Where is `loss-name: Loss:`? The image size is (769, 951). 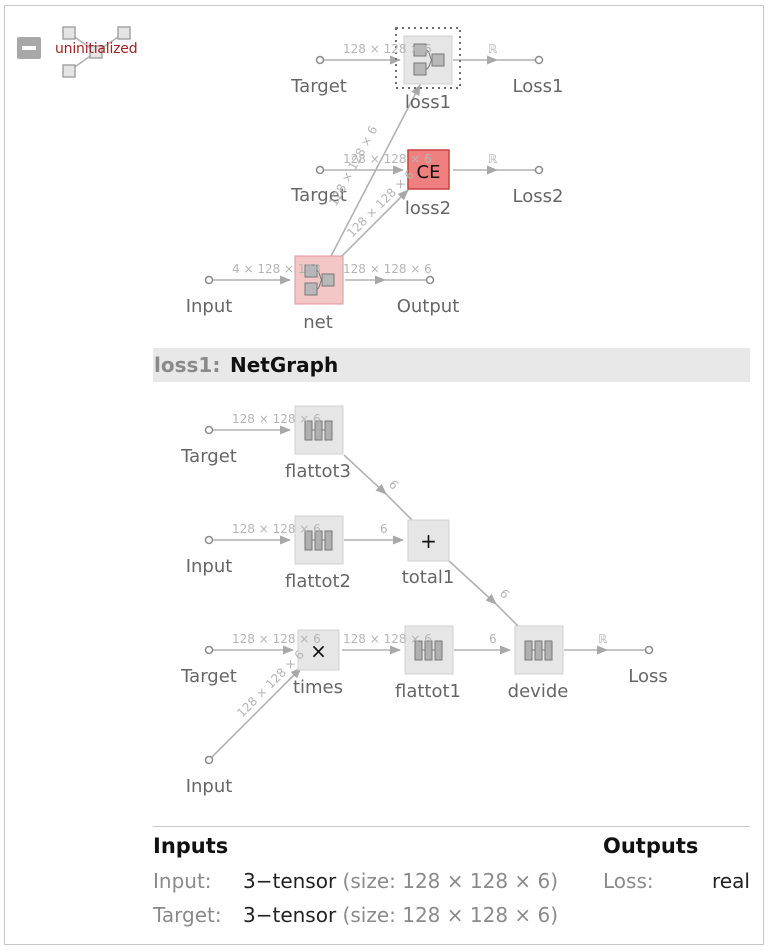
loss-name: Loss: is located at coordinates (628, 881).